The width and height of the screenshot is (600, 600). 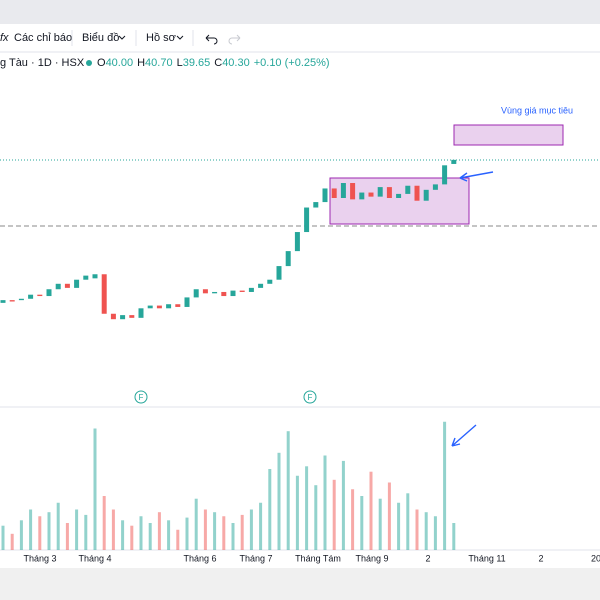 What do you see at coordinates (371, 558) in the screenshot?
I see `x-tick-label: Tháng 9` at bounding box center [371, 558].